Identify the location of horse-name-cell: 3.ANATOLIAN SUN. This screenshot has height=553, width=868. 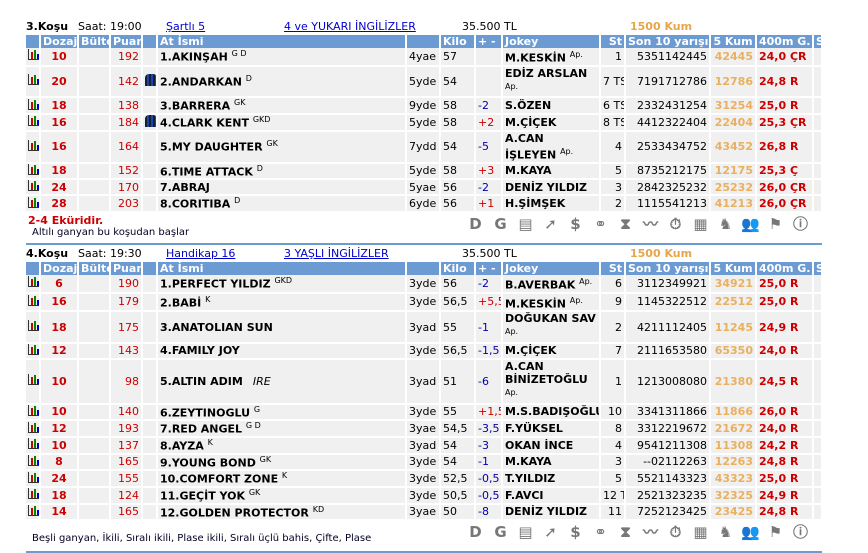
(282, 327).